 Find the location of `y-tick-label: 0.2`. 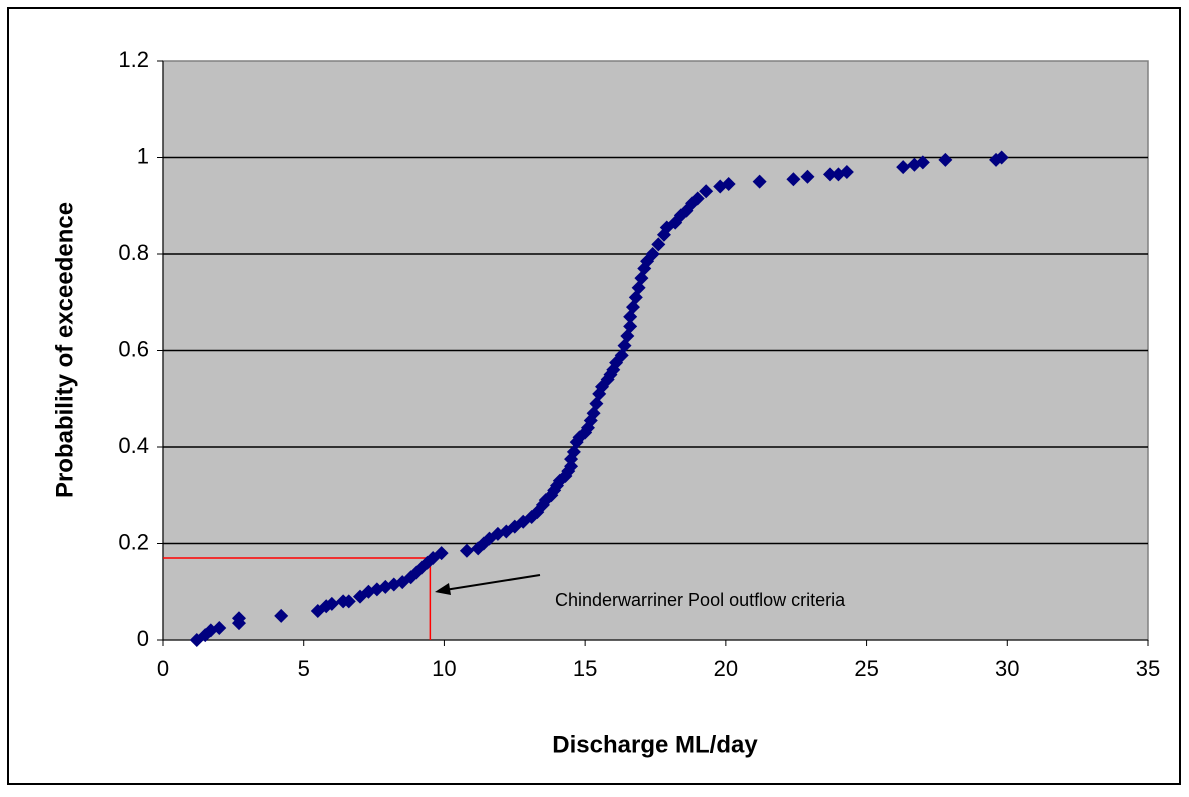

y-tick-label: 0.2 is located at coordinates (133, 541).